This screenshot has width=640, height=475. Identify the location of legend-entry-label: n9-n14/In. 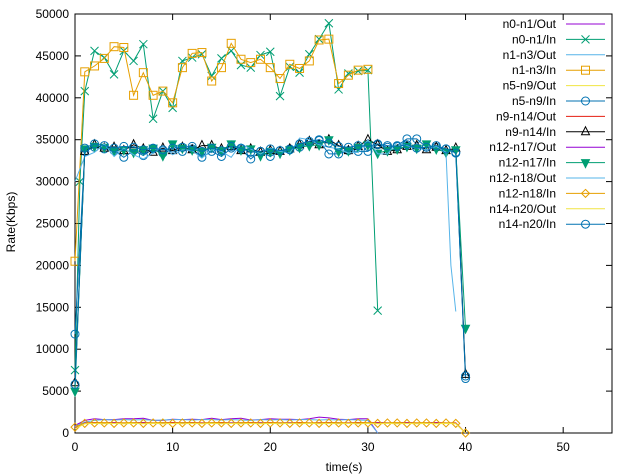
(530, 132).